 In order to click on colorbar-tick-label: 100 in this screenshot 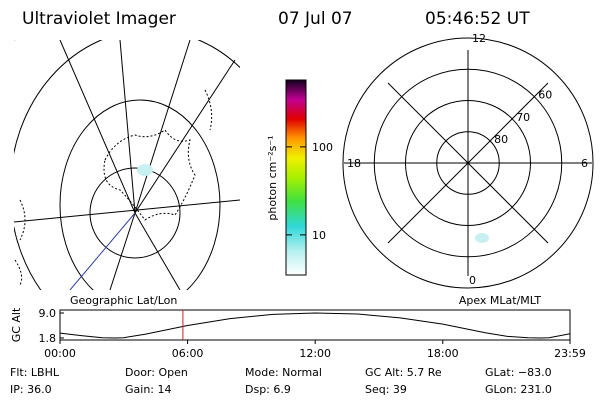, I will do `click(322, 147)`.